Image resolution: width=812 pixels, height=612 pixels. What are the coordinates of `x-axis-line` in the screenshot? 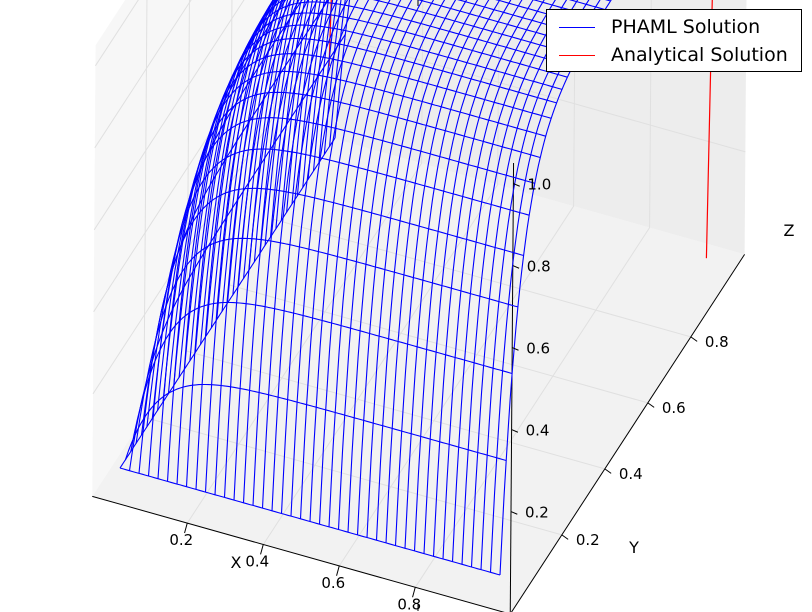 It's located at (298, 553).